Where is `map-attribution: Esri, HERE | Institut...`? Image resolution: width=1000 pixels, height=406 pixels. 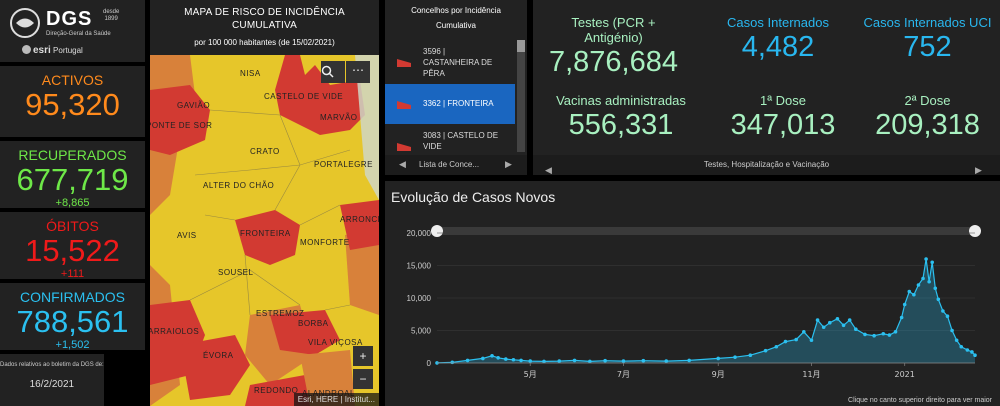 map-attribution: Esri, HERE | Institut... is located at coordinates (336, 399).